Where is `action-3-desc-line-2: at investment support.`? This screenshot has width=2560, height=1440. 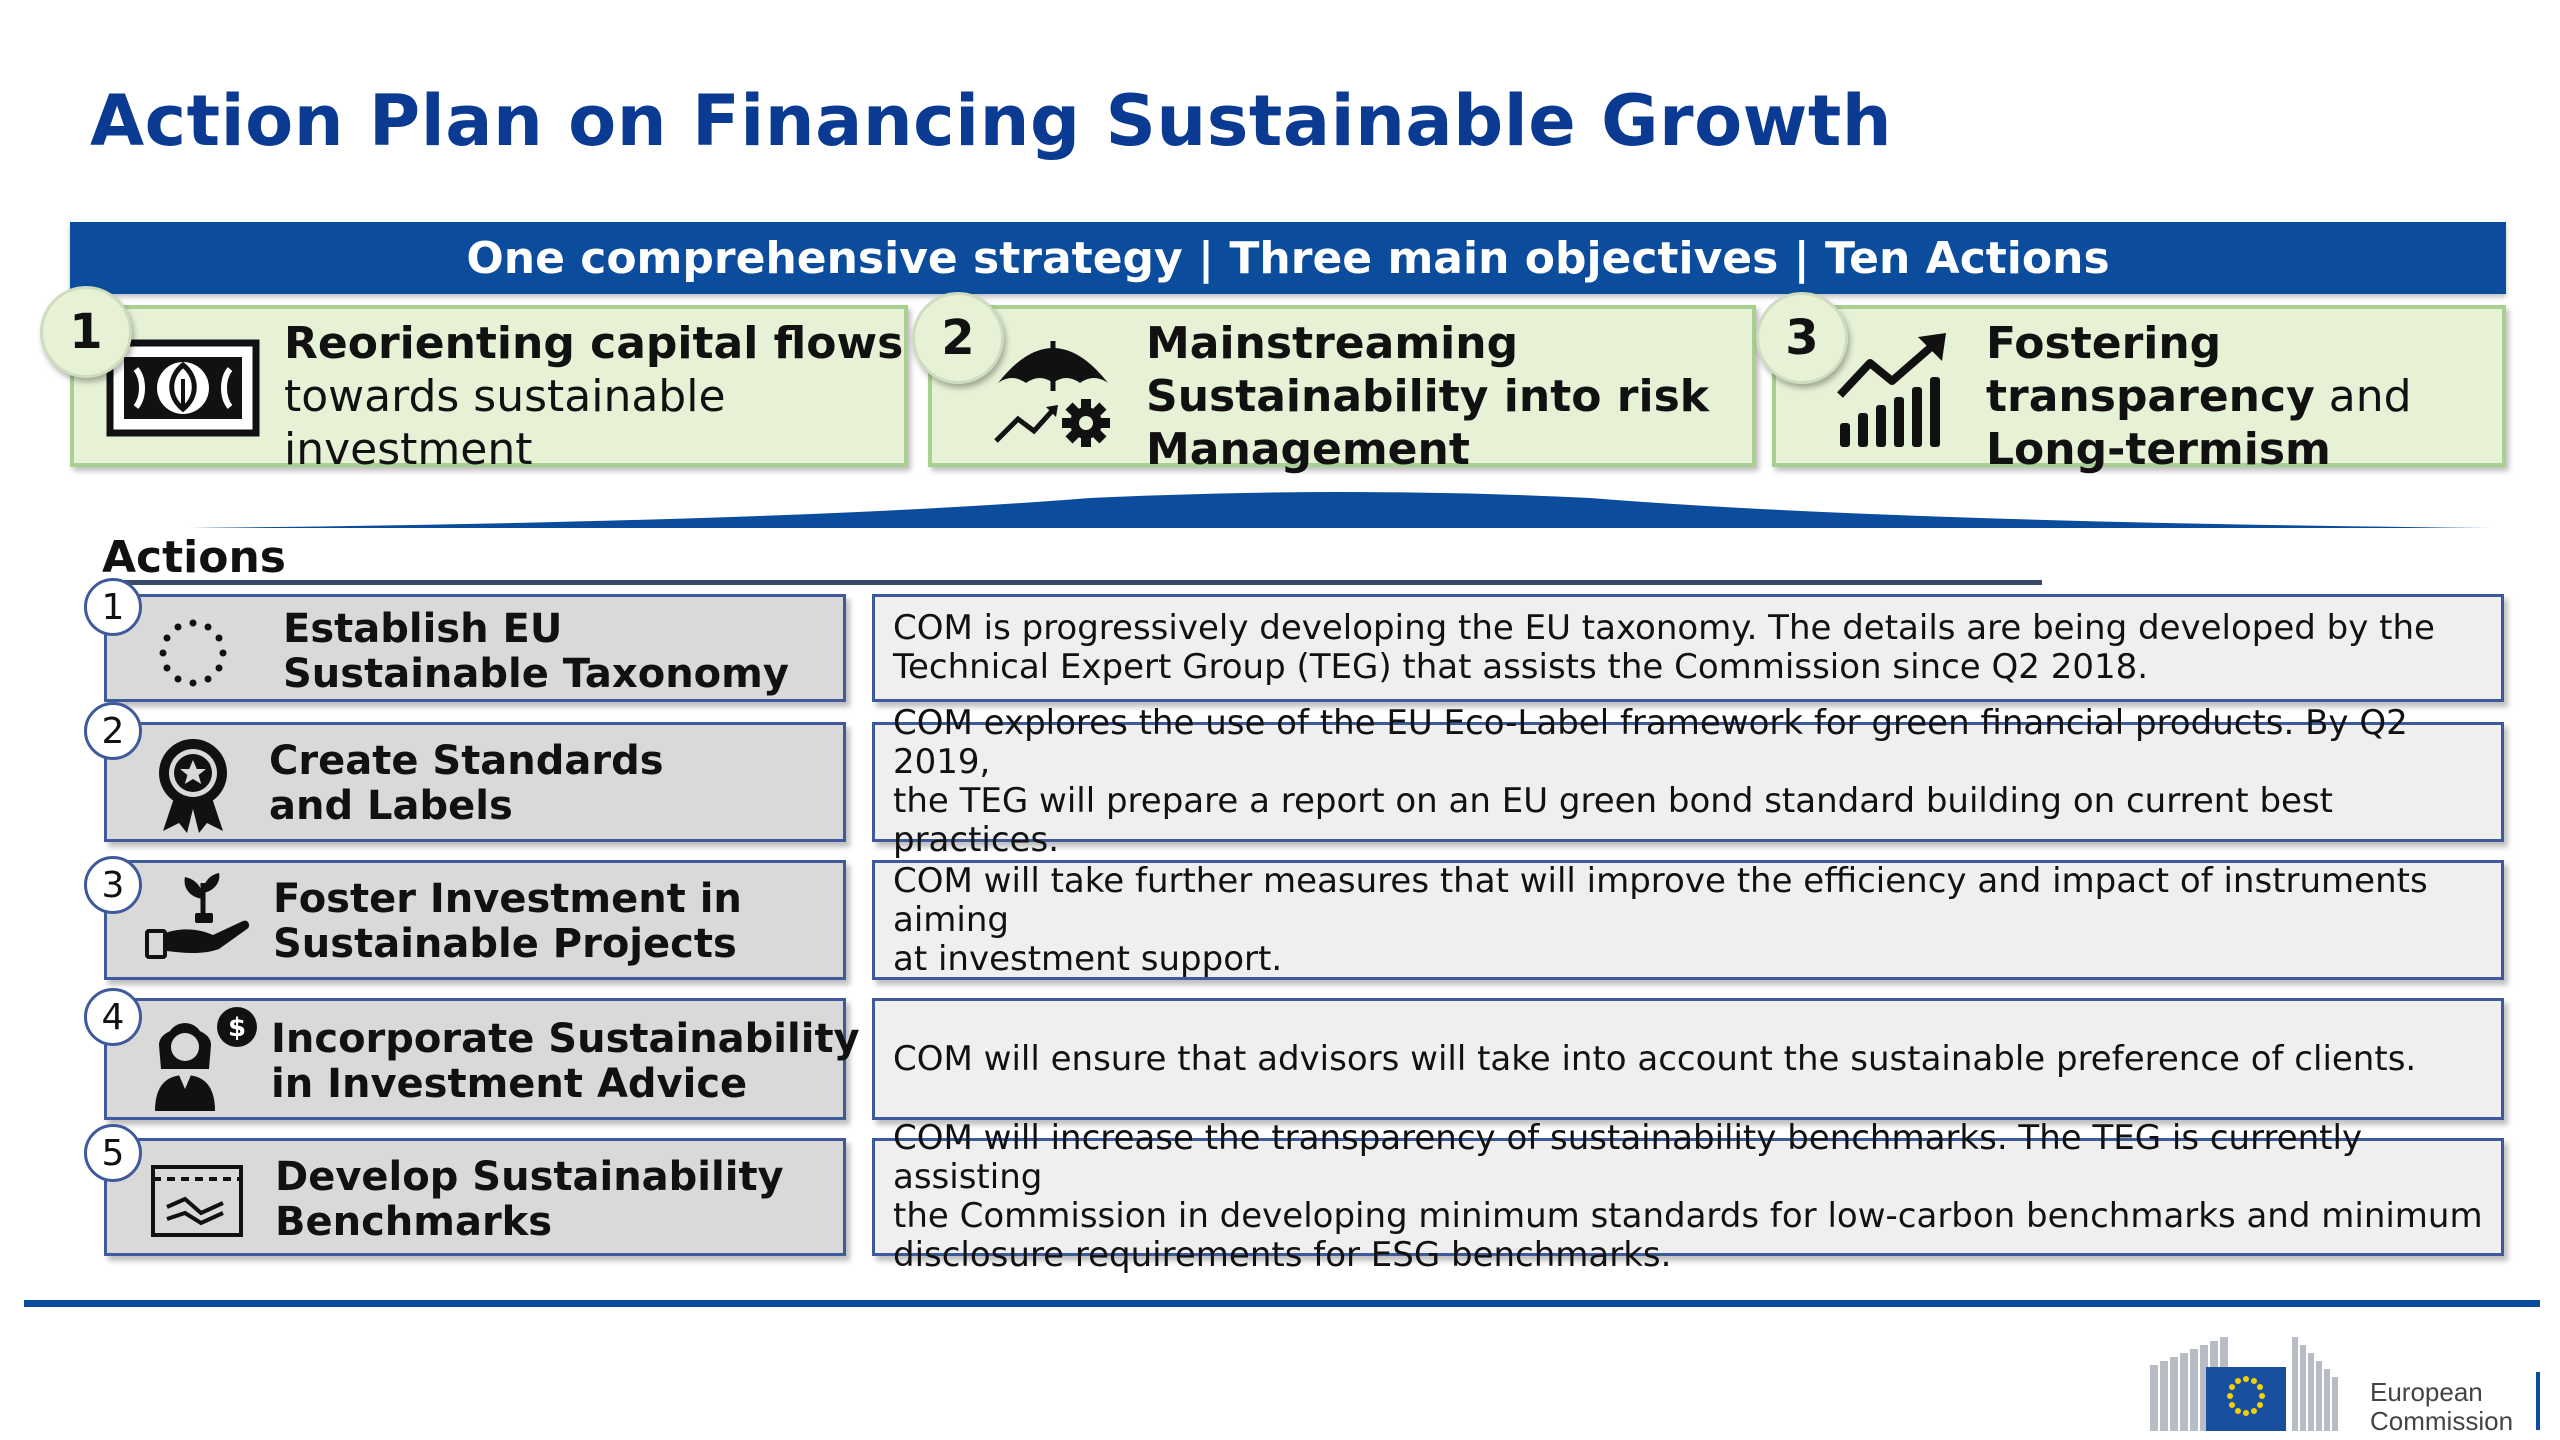 action-3-desc-line-2: at investment support. is located at coordinates (1088, 958).